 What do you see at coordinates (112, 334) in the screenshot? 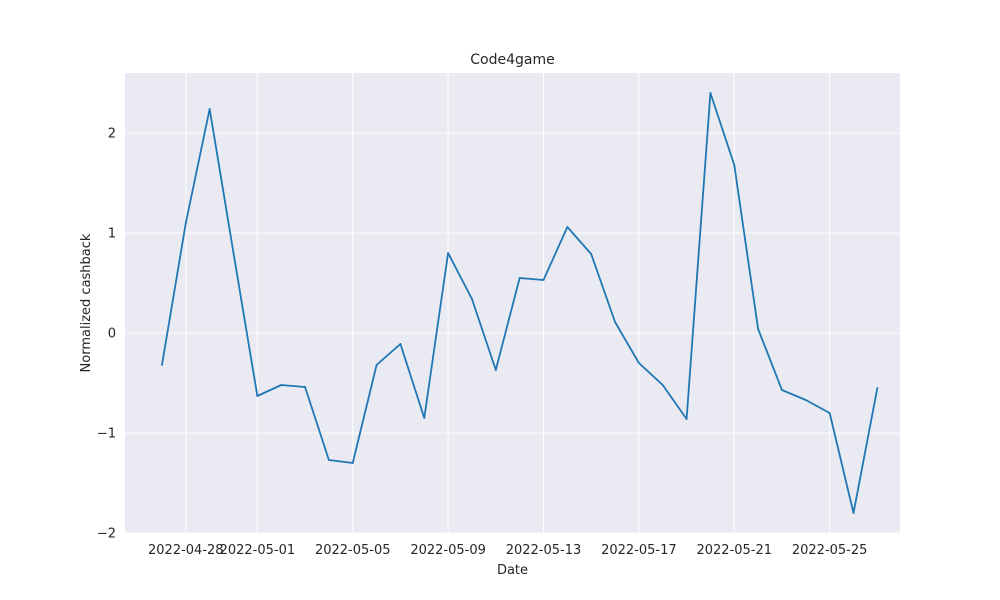
I see `y-tick-label: 0` at bounding box center [112, 334].